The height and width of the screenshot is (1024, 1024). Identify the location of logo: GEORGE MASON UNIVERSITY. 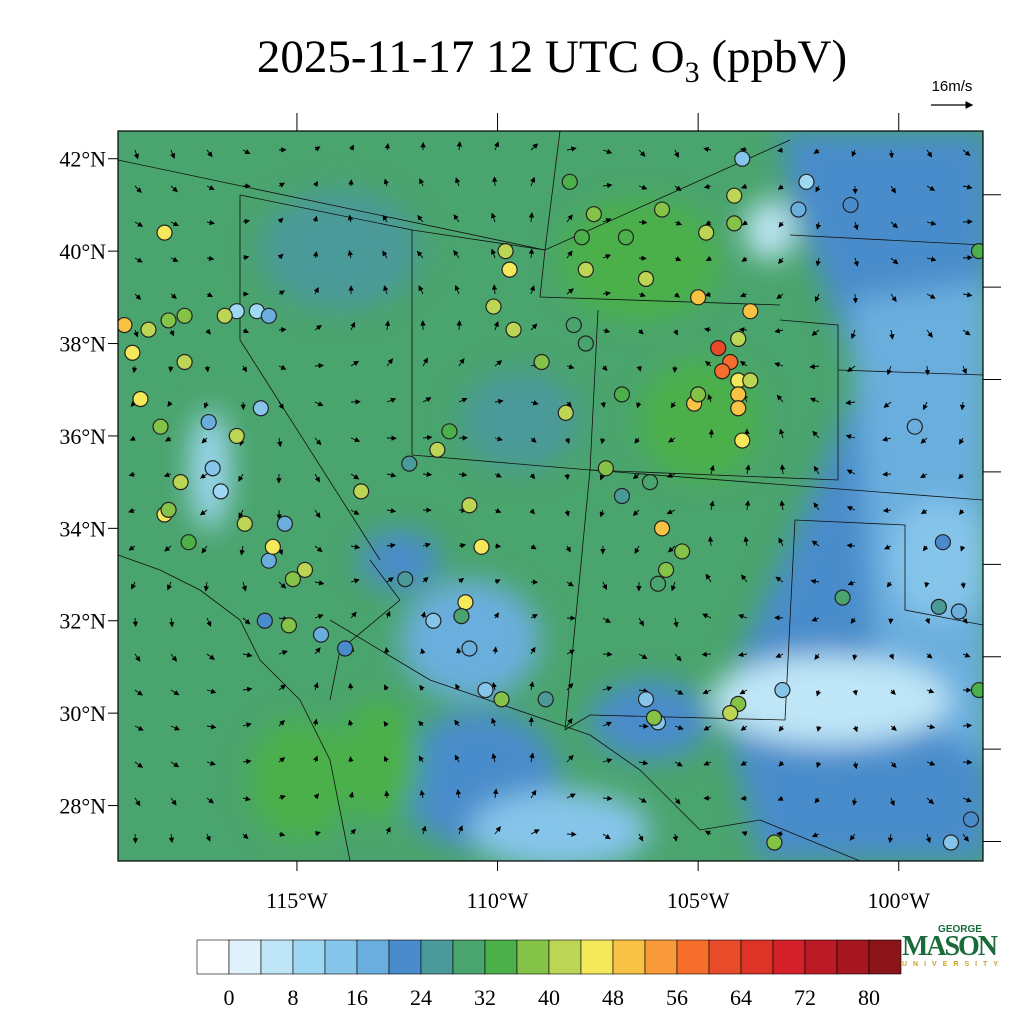
(950, 946).